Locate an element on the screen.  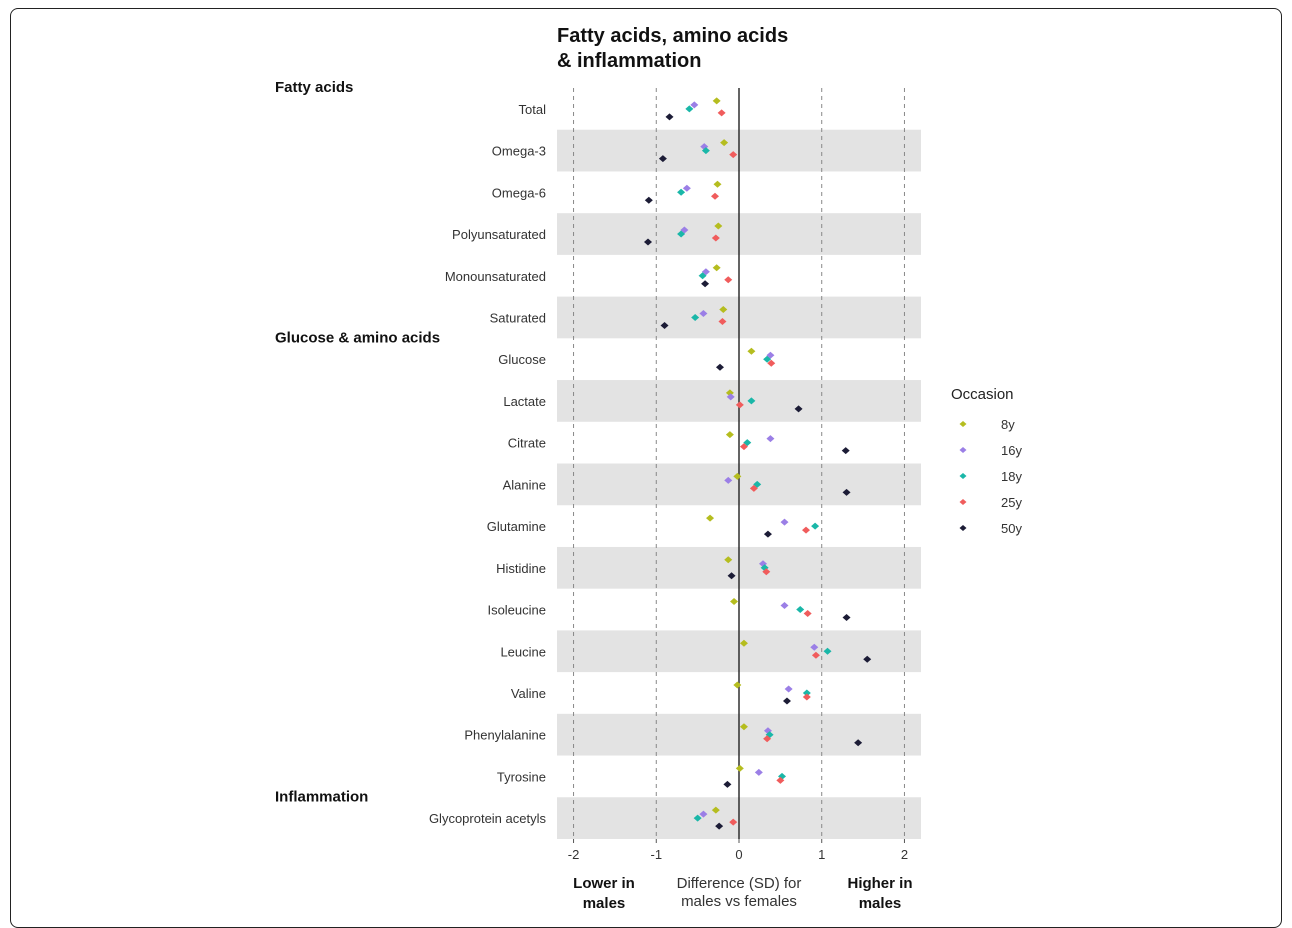
x-tick-label: 1 is located at coordinates (821, 854).